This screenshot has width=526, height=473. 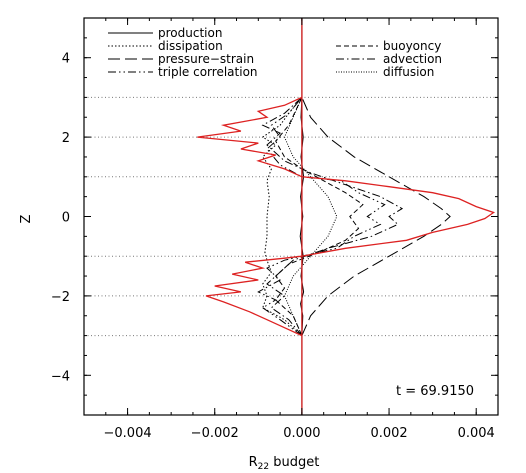 What do you see at coordinates (357, 59) in the screenshot?
I see `legend-right-swatches` at bounding box center [357, 59].